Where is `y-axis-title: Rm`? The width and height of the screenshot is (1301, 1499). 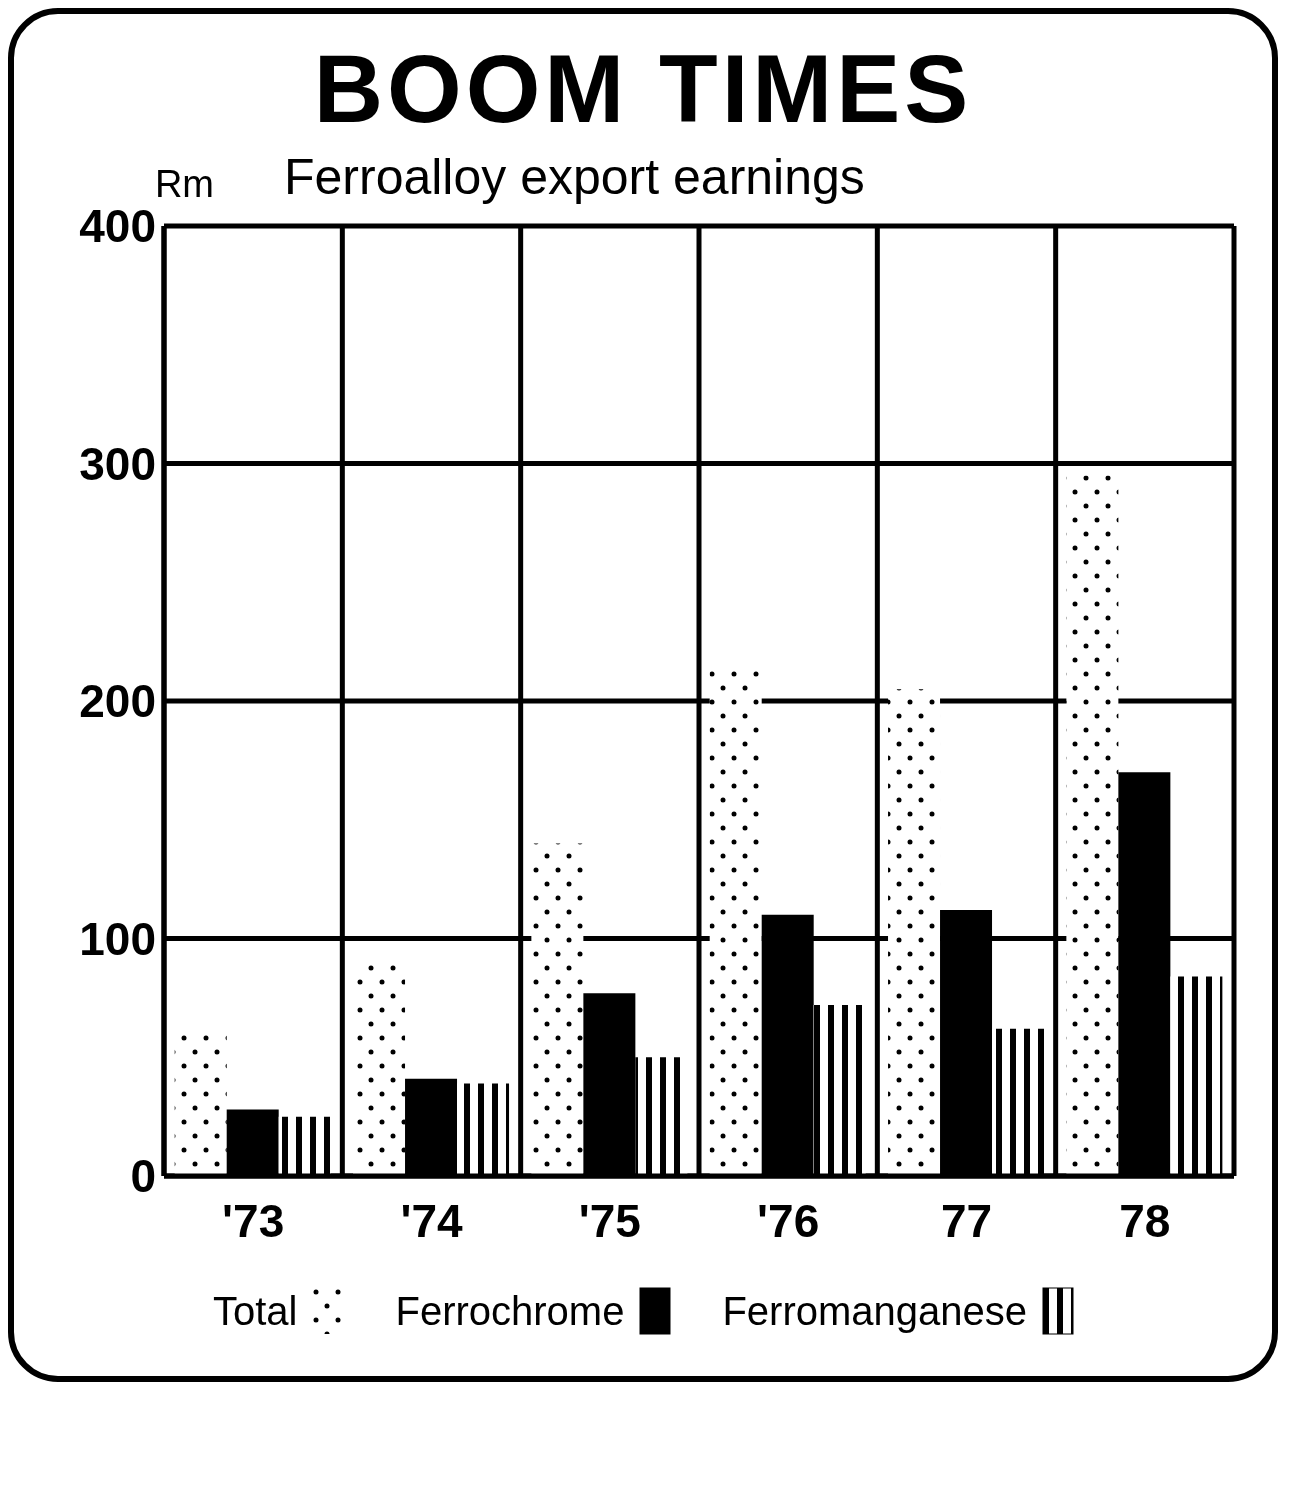
y-axis-title: Rm is located at coordinates (184, 184).